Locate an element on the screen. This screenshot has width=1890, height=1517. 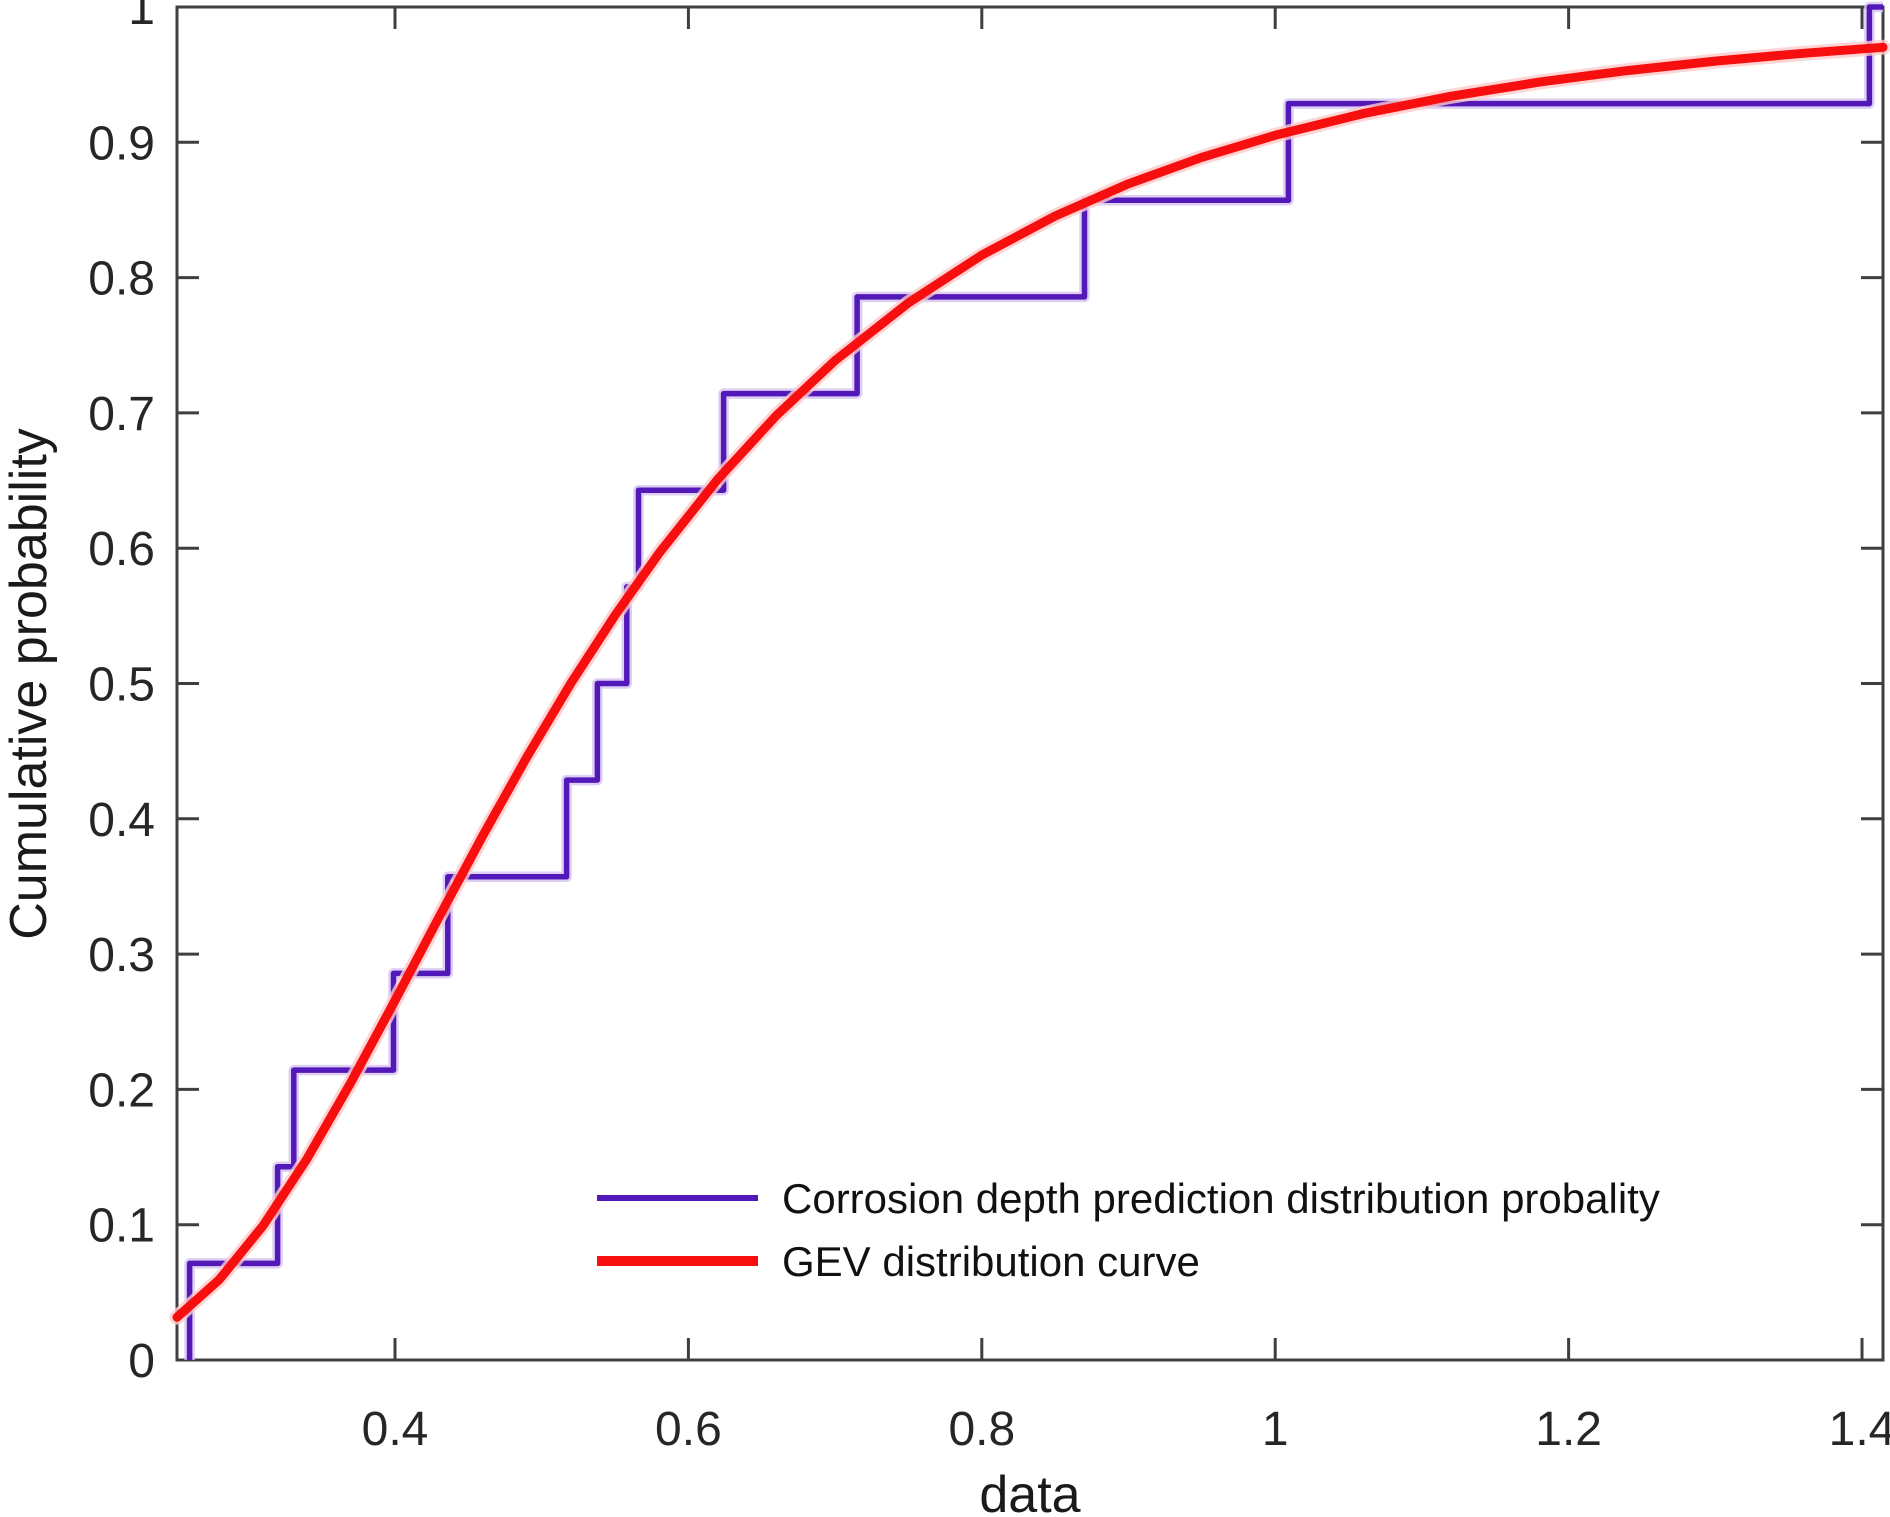
x-tick-label: 0.8 is located at coordinates (981, 1429).